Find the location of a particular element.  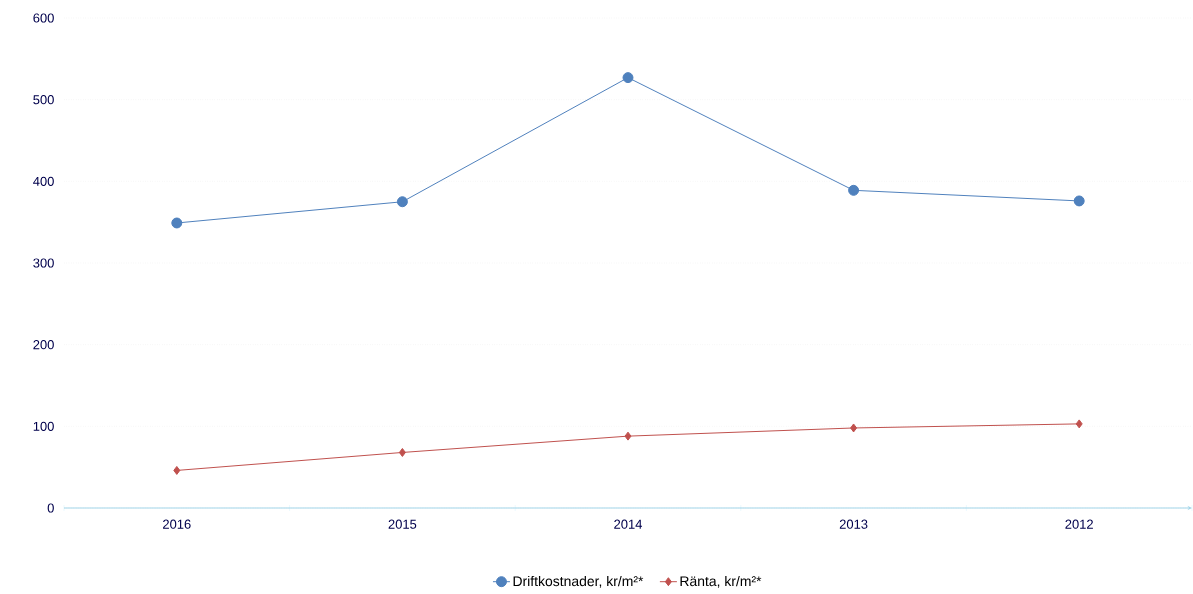

x-tick-label: 2015 is located at coordinates (402, 524).